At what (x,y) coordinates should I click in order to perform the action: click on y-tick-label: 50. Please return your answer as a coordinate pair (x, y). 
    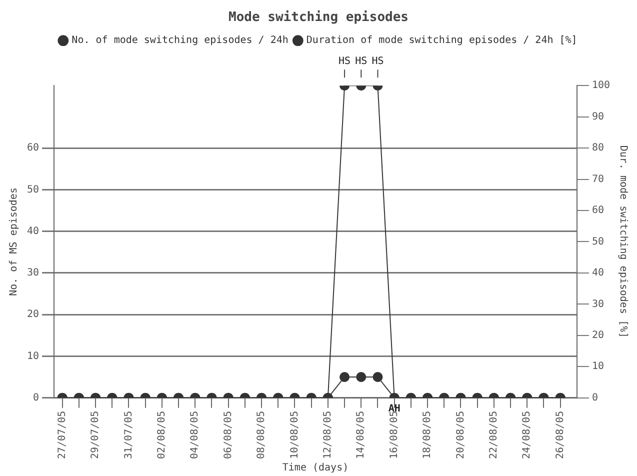
    Looking at the image, I should click on (33, 190).